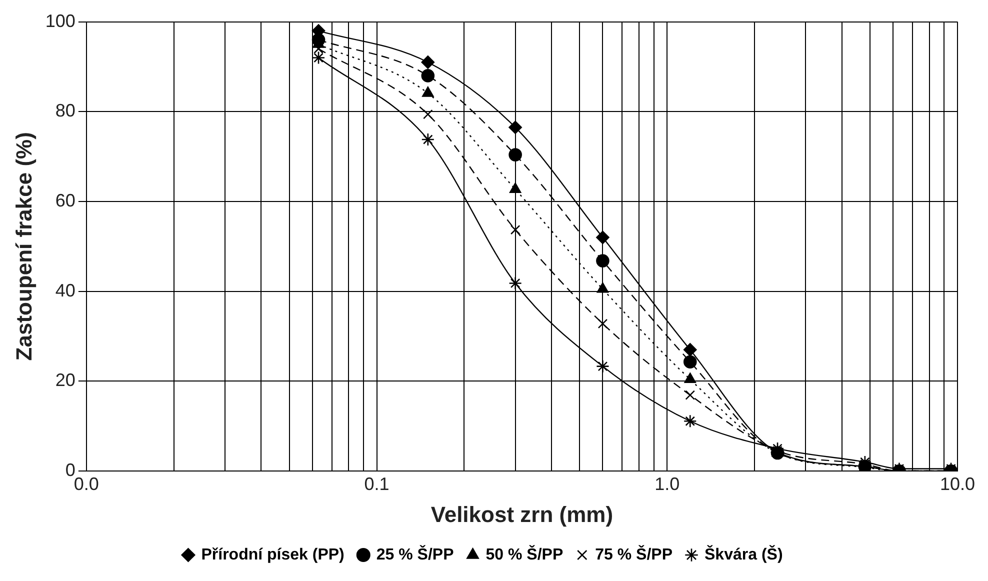 The image size is (988, 581). Describe the element at coordinates (958, 484) in the screenshot. I see `x-tick-label: 10.0` at that location.